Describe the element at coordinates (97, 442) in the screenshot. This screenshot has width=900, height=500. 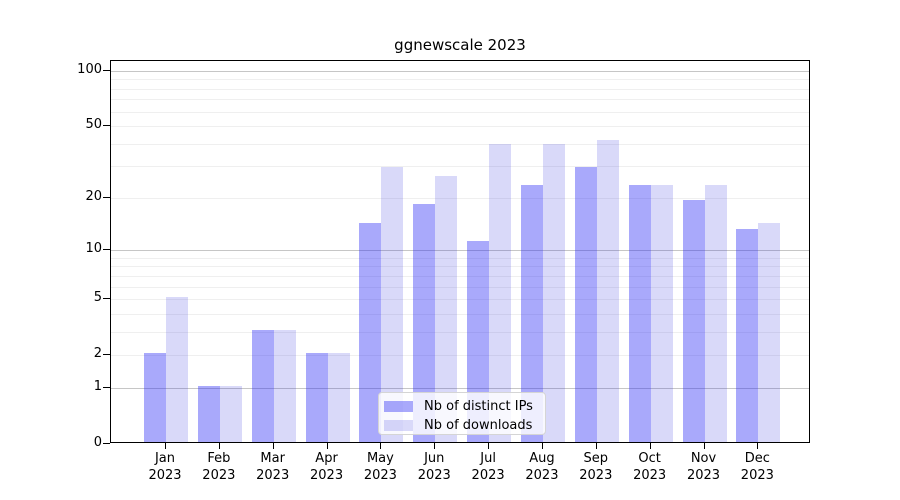
I see `y-tick-label: 0` at that location.